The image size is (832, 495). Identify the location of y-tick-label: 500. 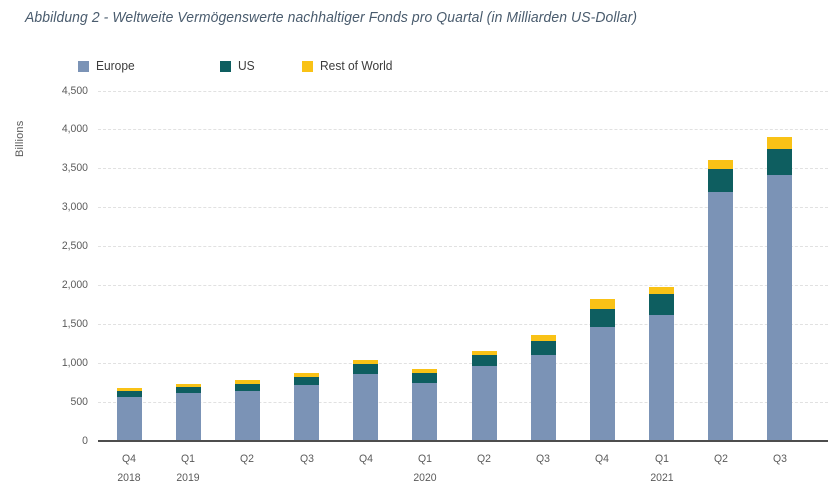
(79, 401).